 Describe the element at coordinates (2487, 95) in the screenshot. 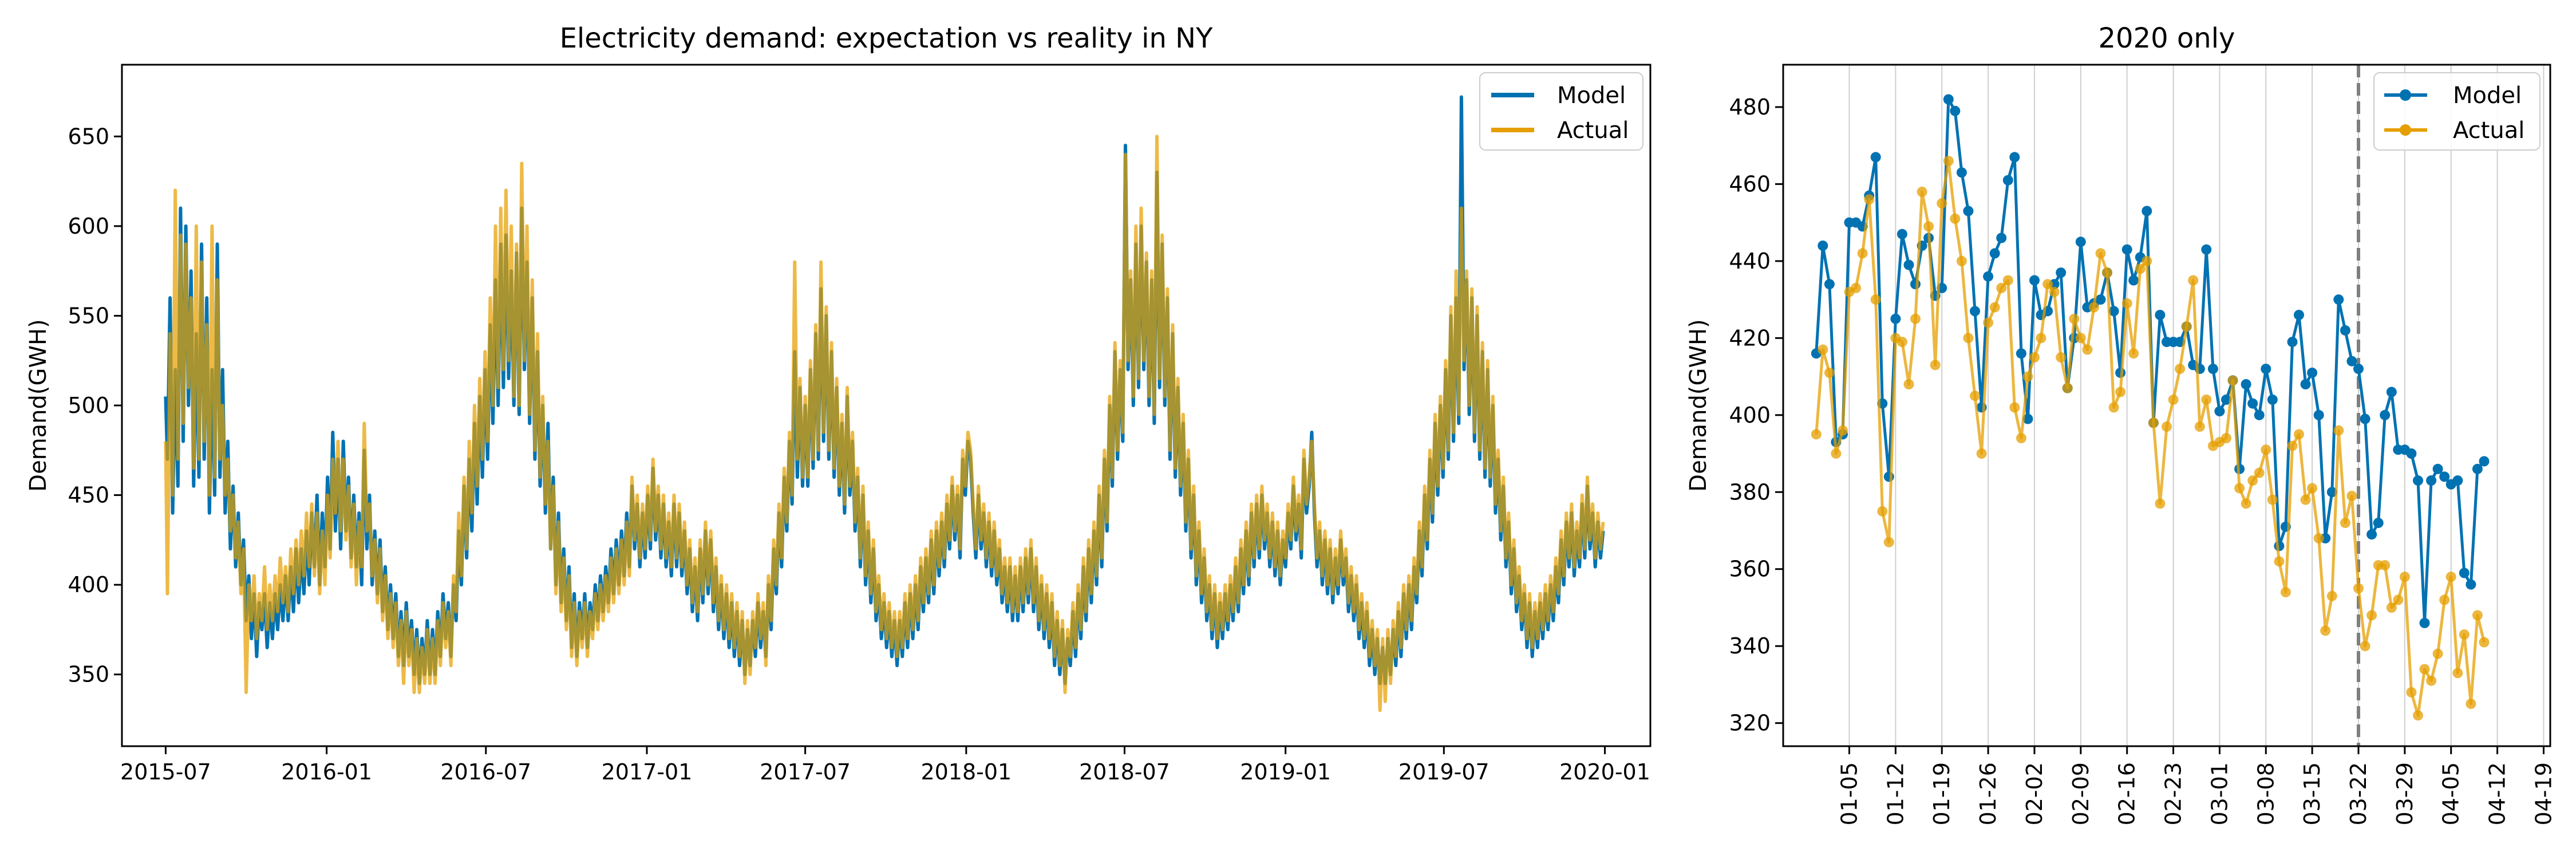

I see `right-legend-model-label: Model` at that location.